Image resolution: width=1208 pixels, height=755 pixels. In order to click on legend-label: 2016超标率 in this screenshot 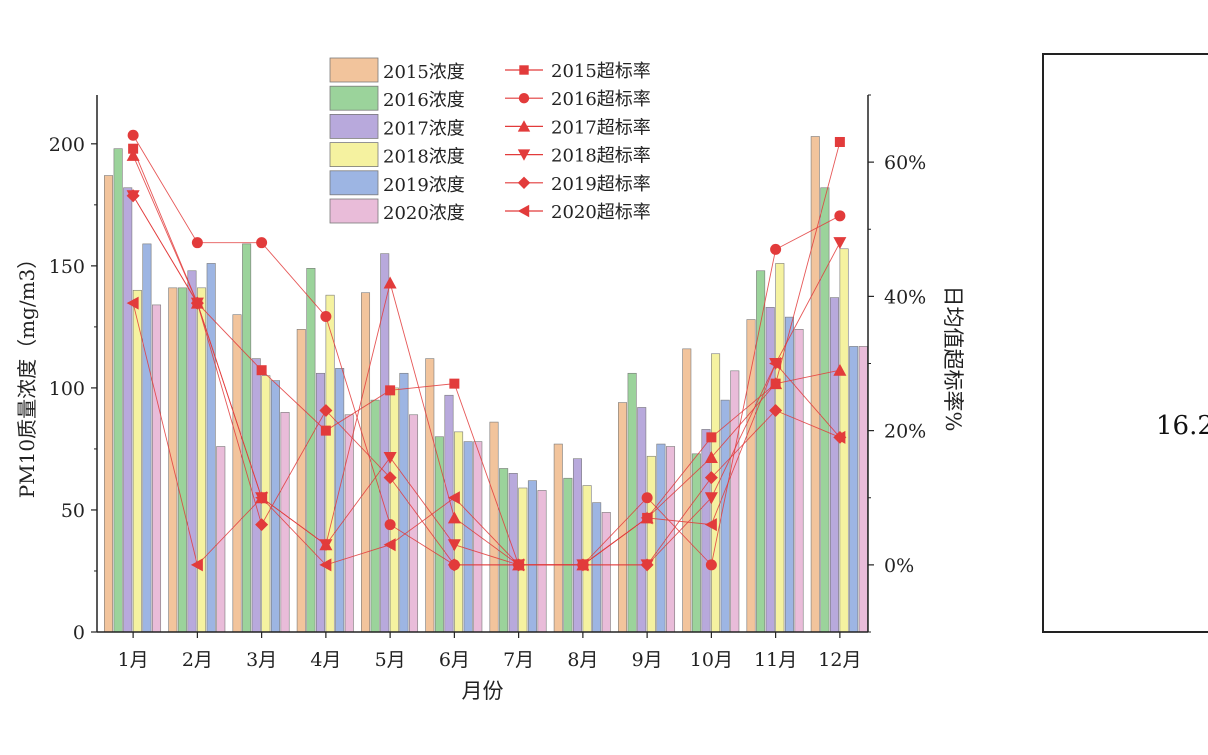, I will do `click(601, 99)`.